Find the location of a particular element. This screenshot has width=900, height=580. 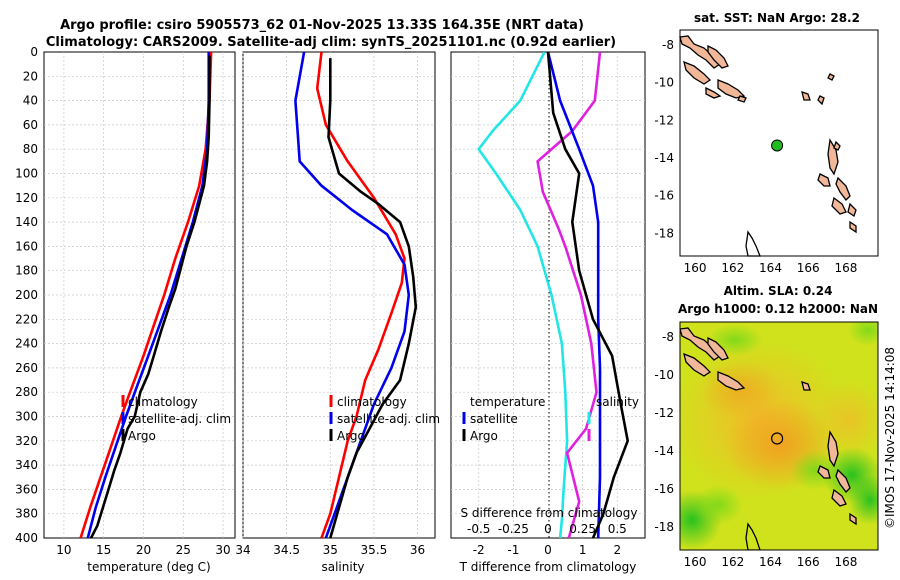

lat-tick-label: -16 is located at coordinates (664, 489).